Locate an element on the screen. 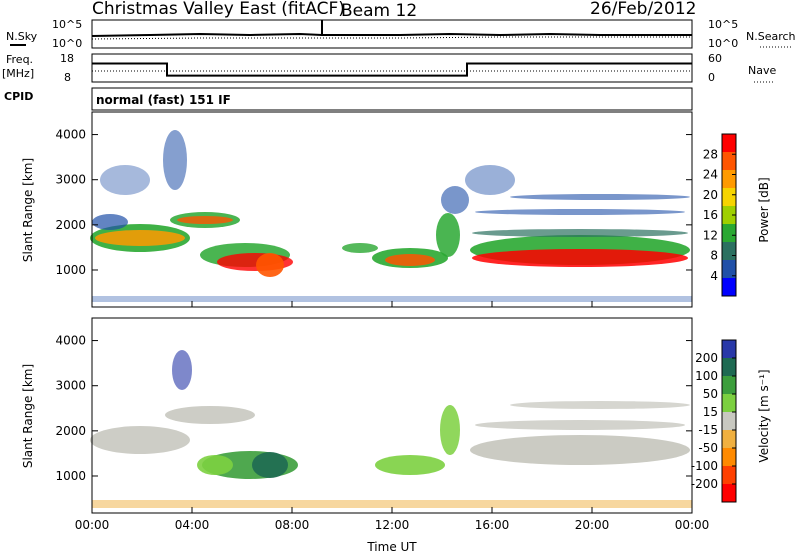 The height and width of the screenshot is (558, 800). velocity-colorbar-tick-label: 15 is located at coordinates (710, 412).